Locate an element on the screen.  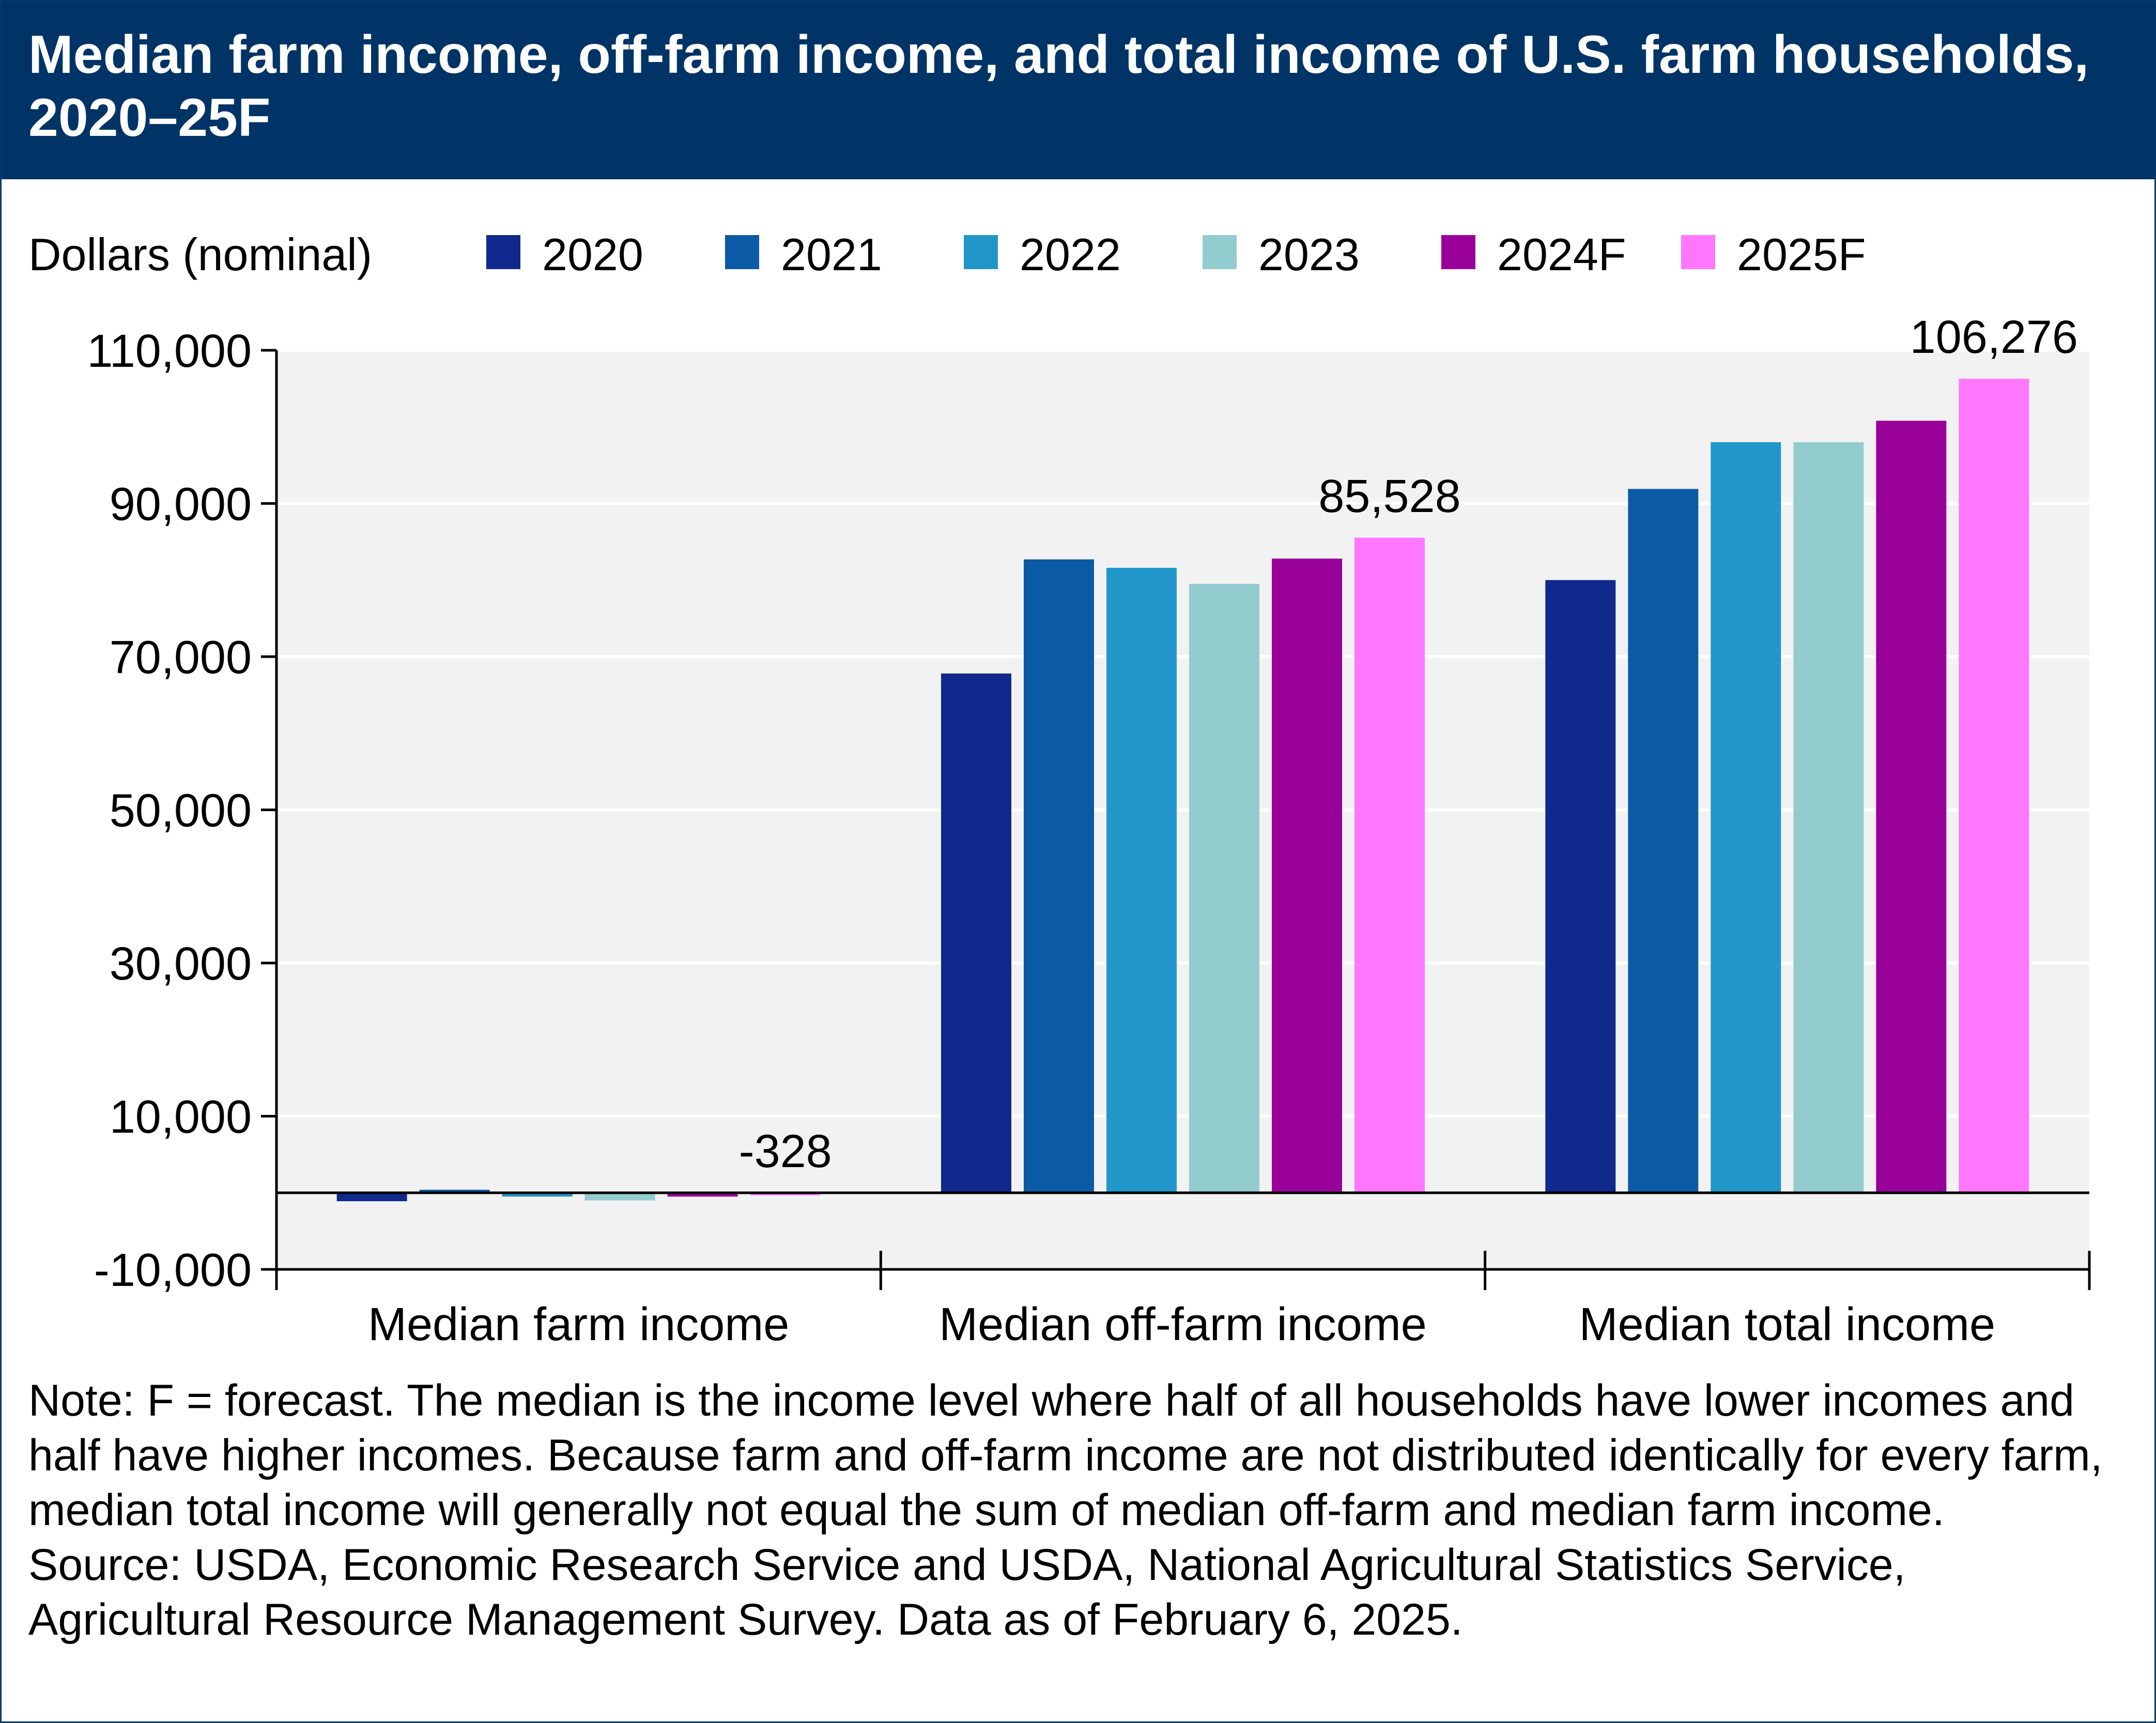
x-category-label: Median off-farm income is located at coordinates (1183, 1325).